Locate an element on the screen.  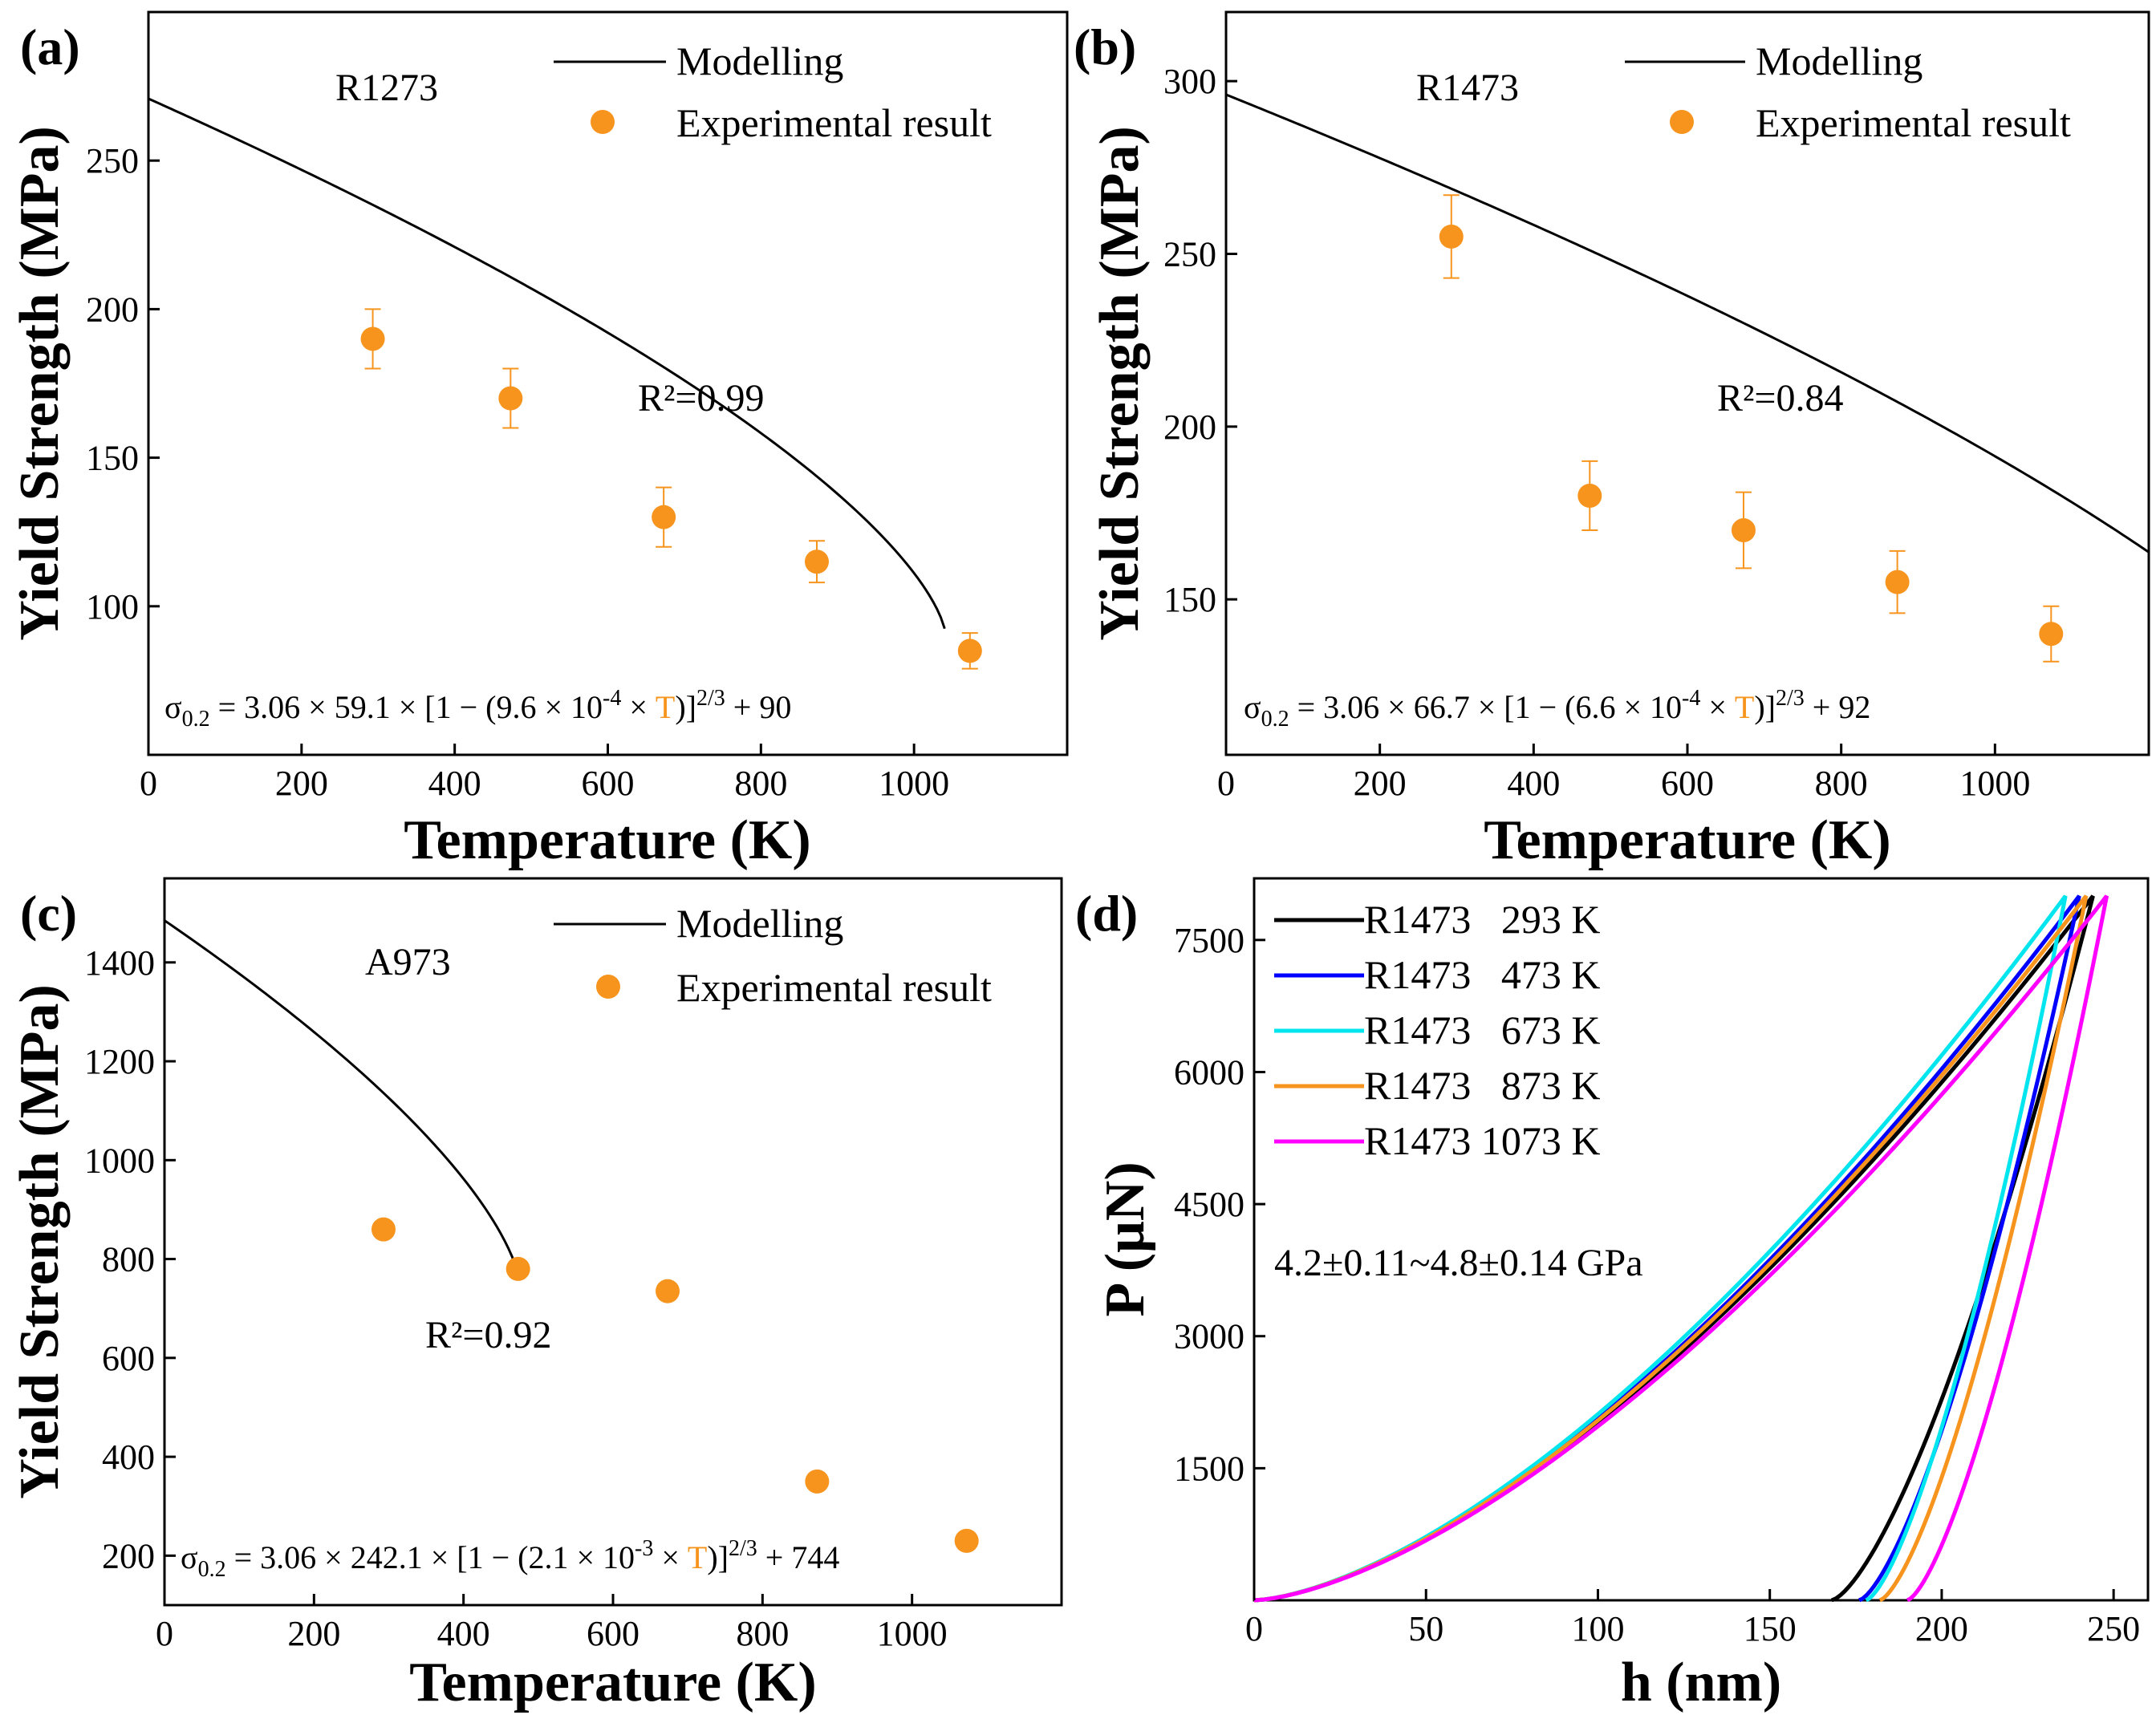
panel-label: (d) is located at coordinates (1106, 913).